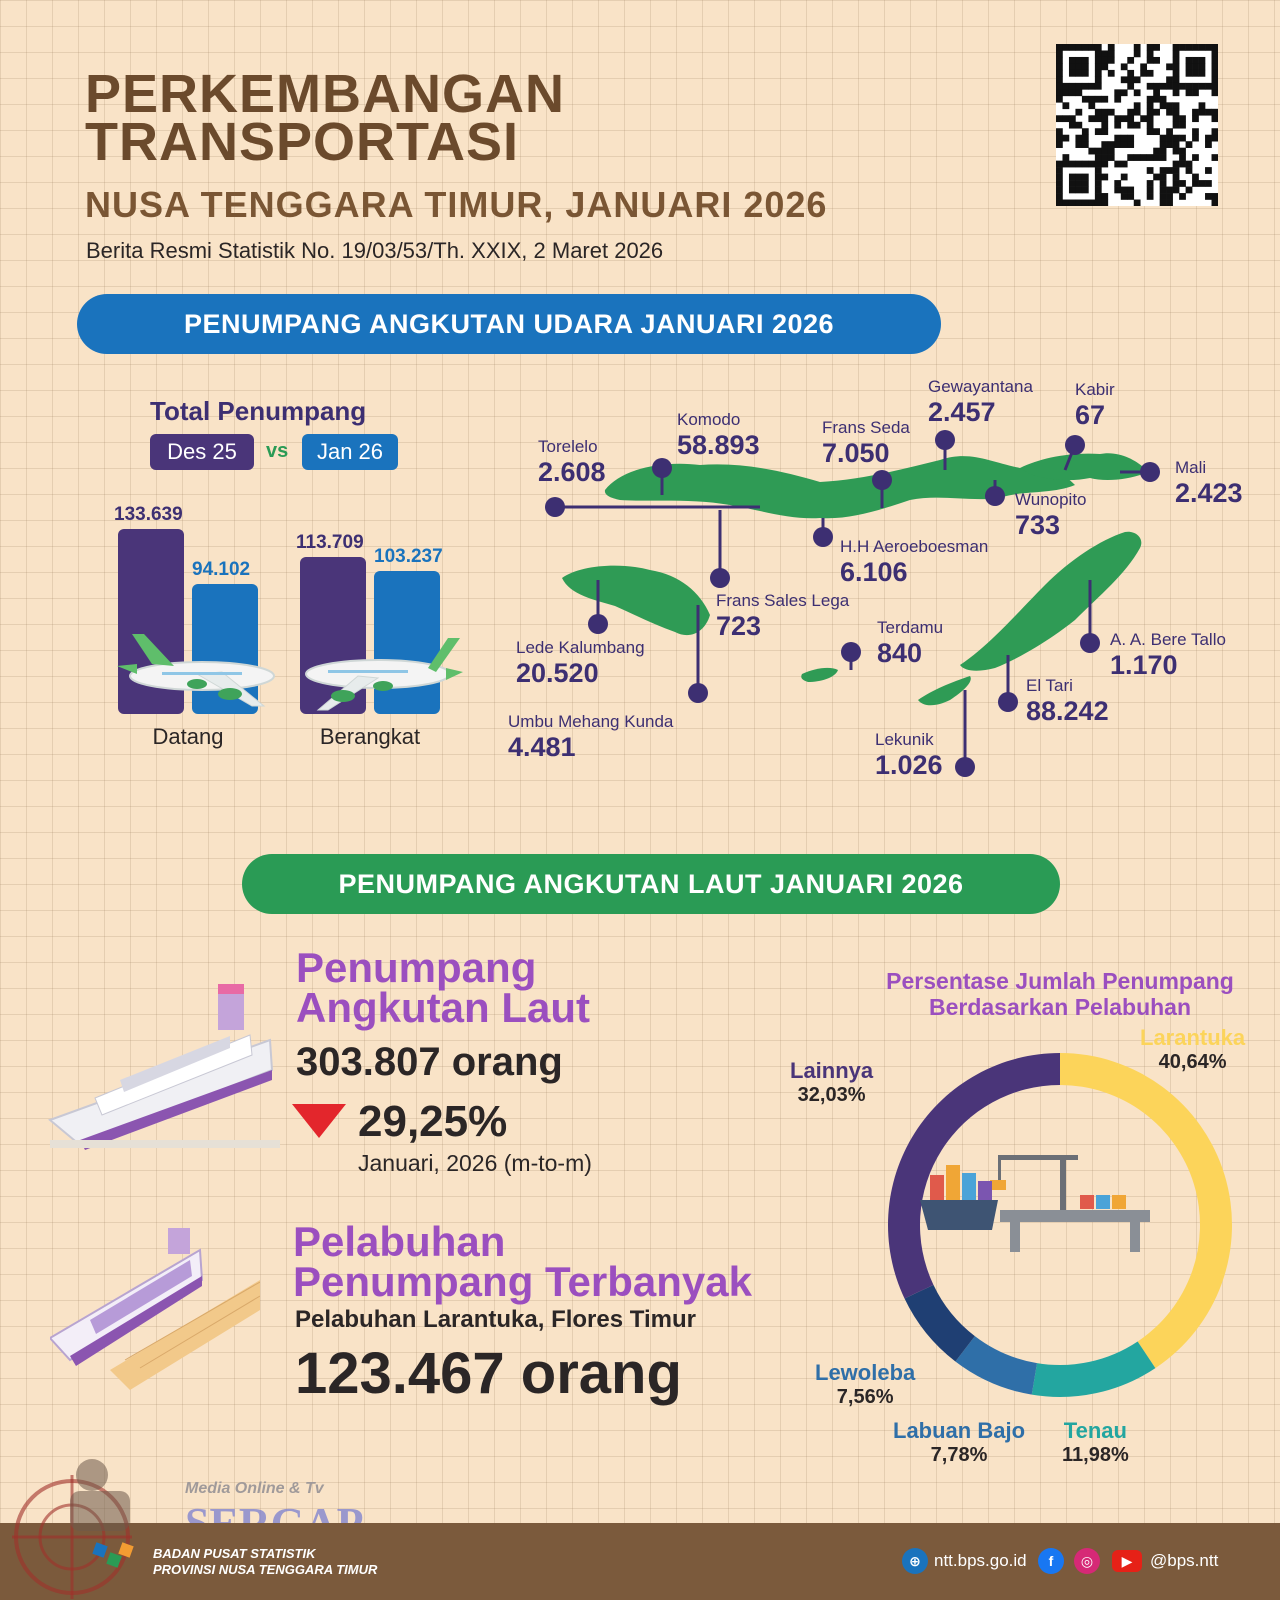  Describe the element at coordinates (865, 1372) in the screenshot. I see `donut-label-name: Lewoleba` at that location.